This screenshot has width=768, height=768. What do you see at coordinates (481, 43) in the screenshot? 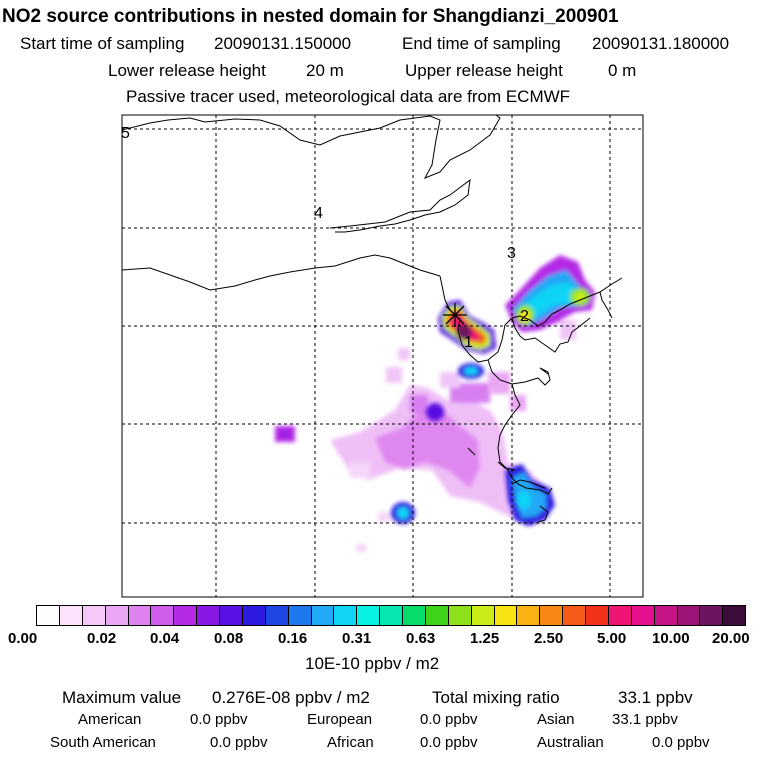
I see `end-time-label: End time of sampling` at bounding box center [481, 43].